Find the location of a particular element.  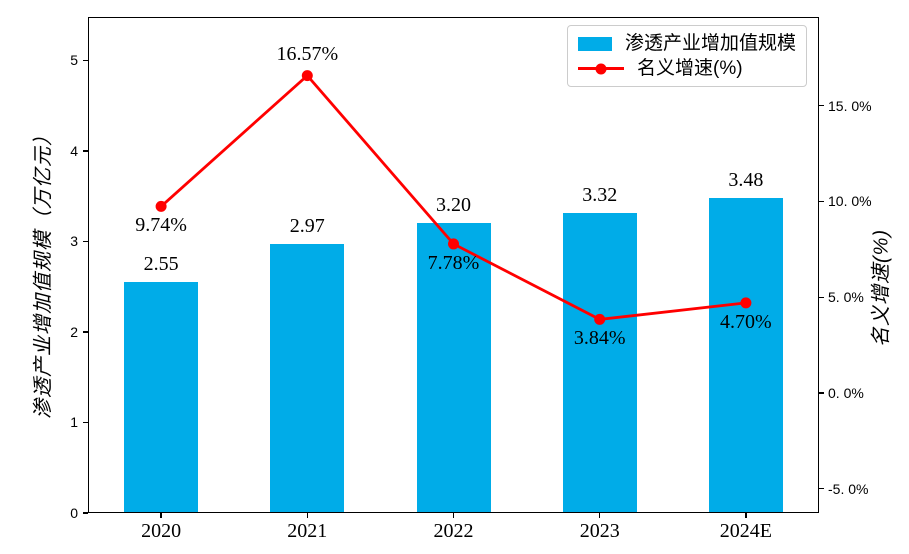

line-value-label: 16.57% is located at coordinates (307, 53).